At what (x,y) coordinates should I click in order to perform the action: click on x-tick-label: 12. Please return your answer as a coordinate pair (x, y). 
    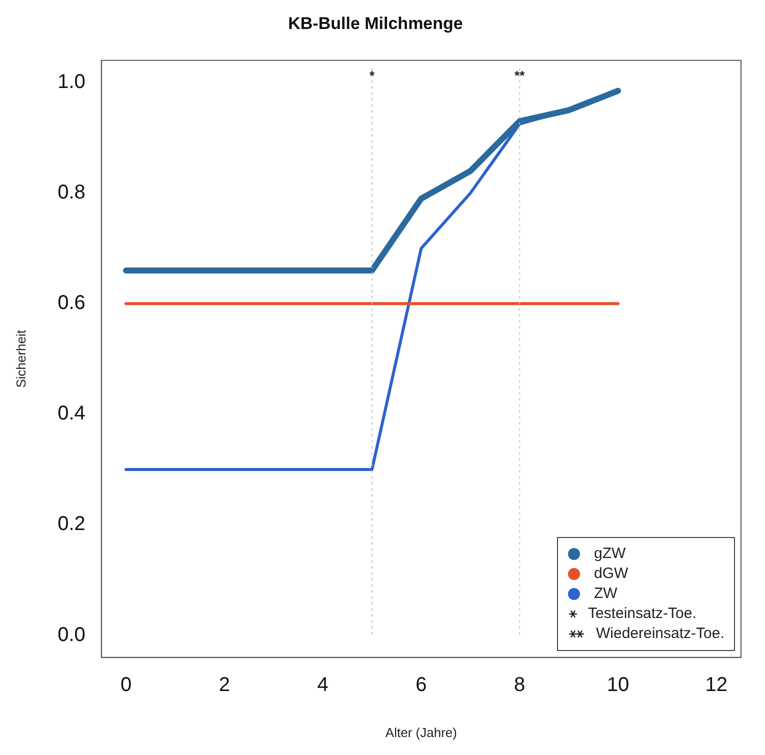
    Looking at the image, I should click on (716, 685).